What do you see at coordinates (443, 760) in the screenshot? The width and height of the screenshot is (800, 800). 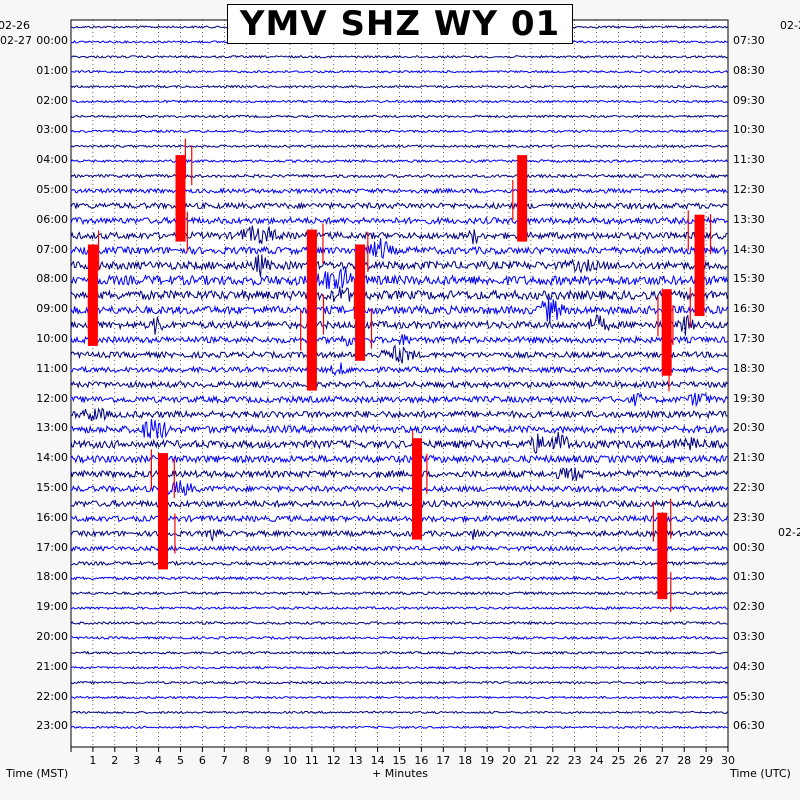 I see `x-tick-label: 17` at bounding box center [443, 760].